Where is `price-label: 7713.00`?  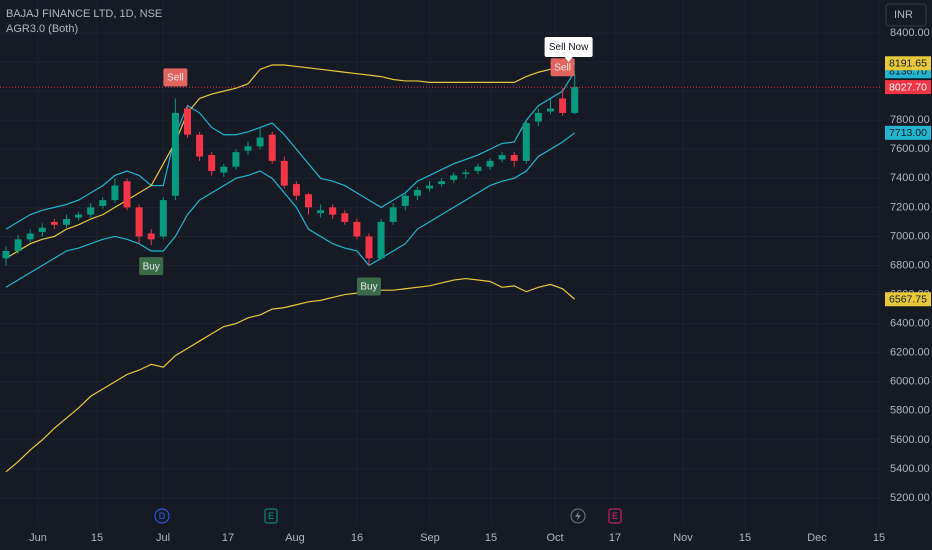 price-label: 7713.00 is located at coordinates (908, 133).